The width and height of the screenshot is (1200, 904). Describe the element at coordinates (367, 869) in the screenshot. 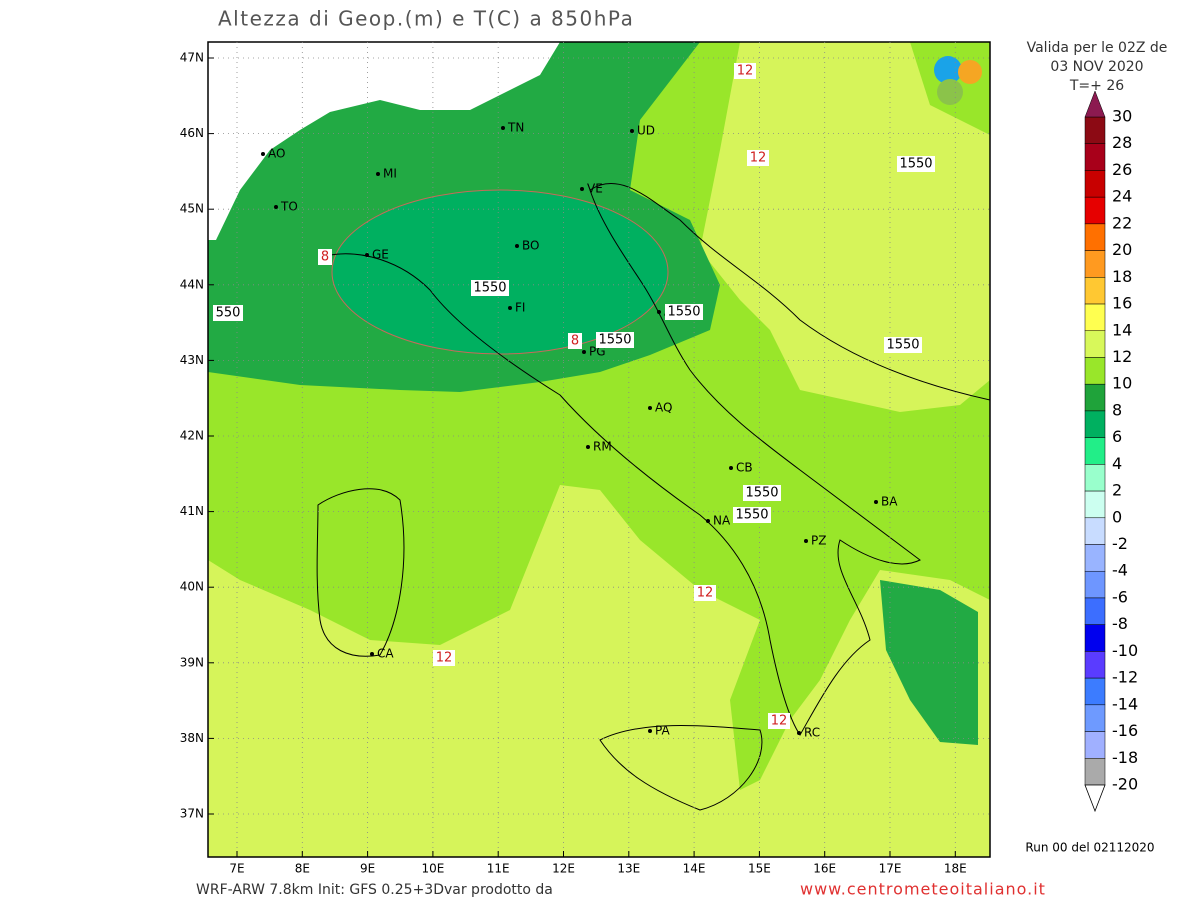

I see `lon-label: 9E` at that location.